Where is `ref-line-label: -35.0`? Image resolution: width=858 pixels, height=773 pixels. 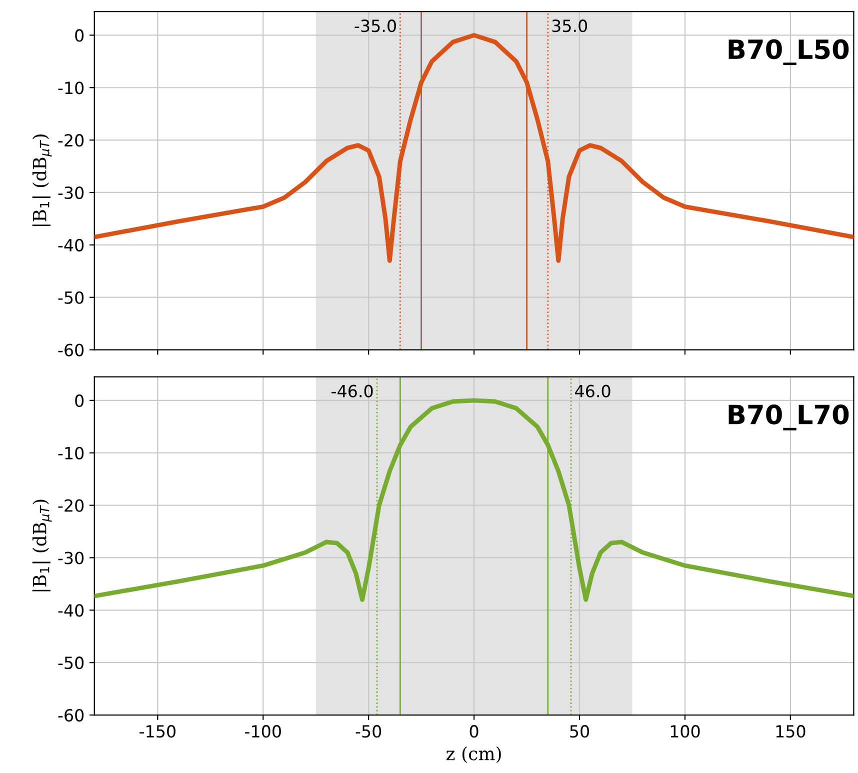
ref-line-label: -35.0 is located at coordinates (375, 26).